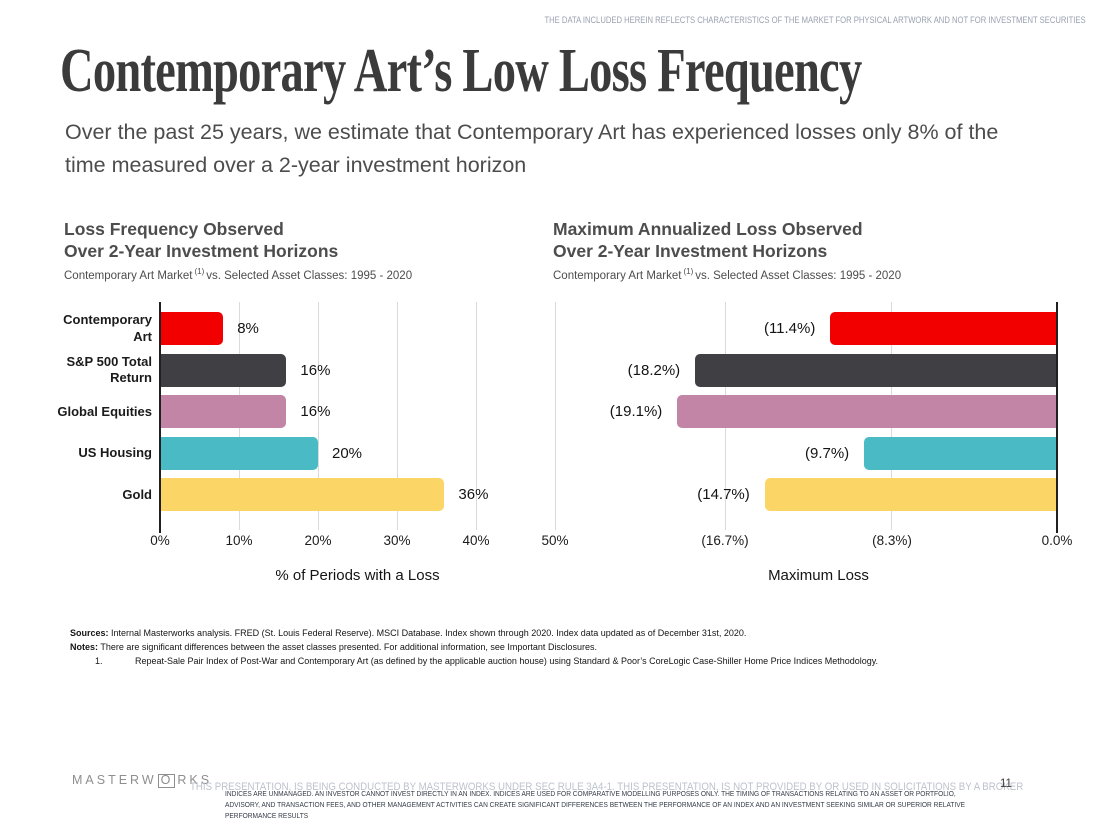 The image size is (1100, 824). I want to click on logo-text: RKS, so click(195, 780).